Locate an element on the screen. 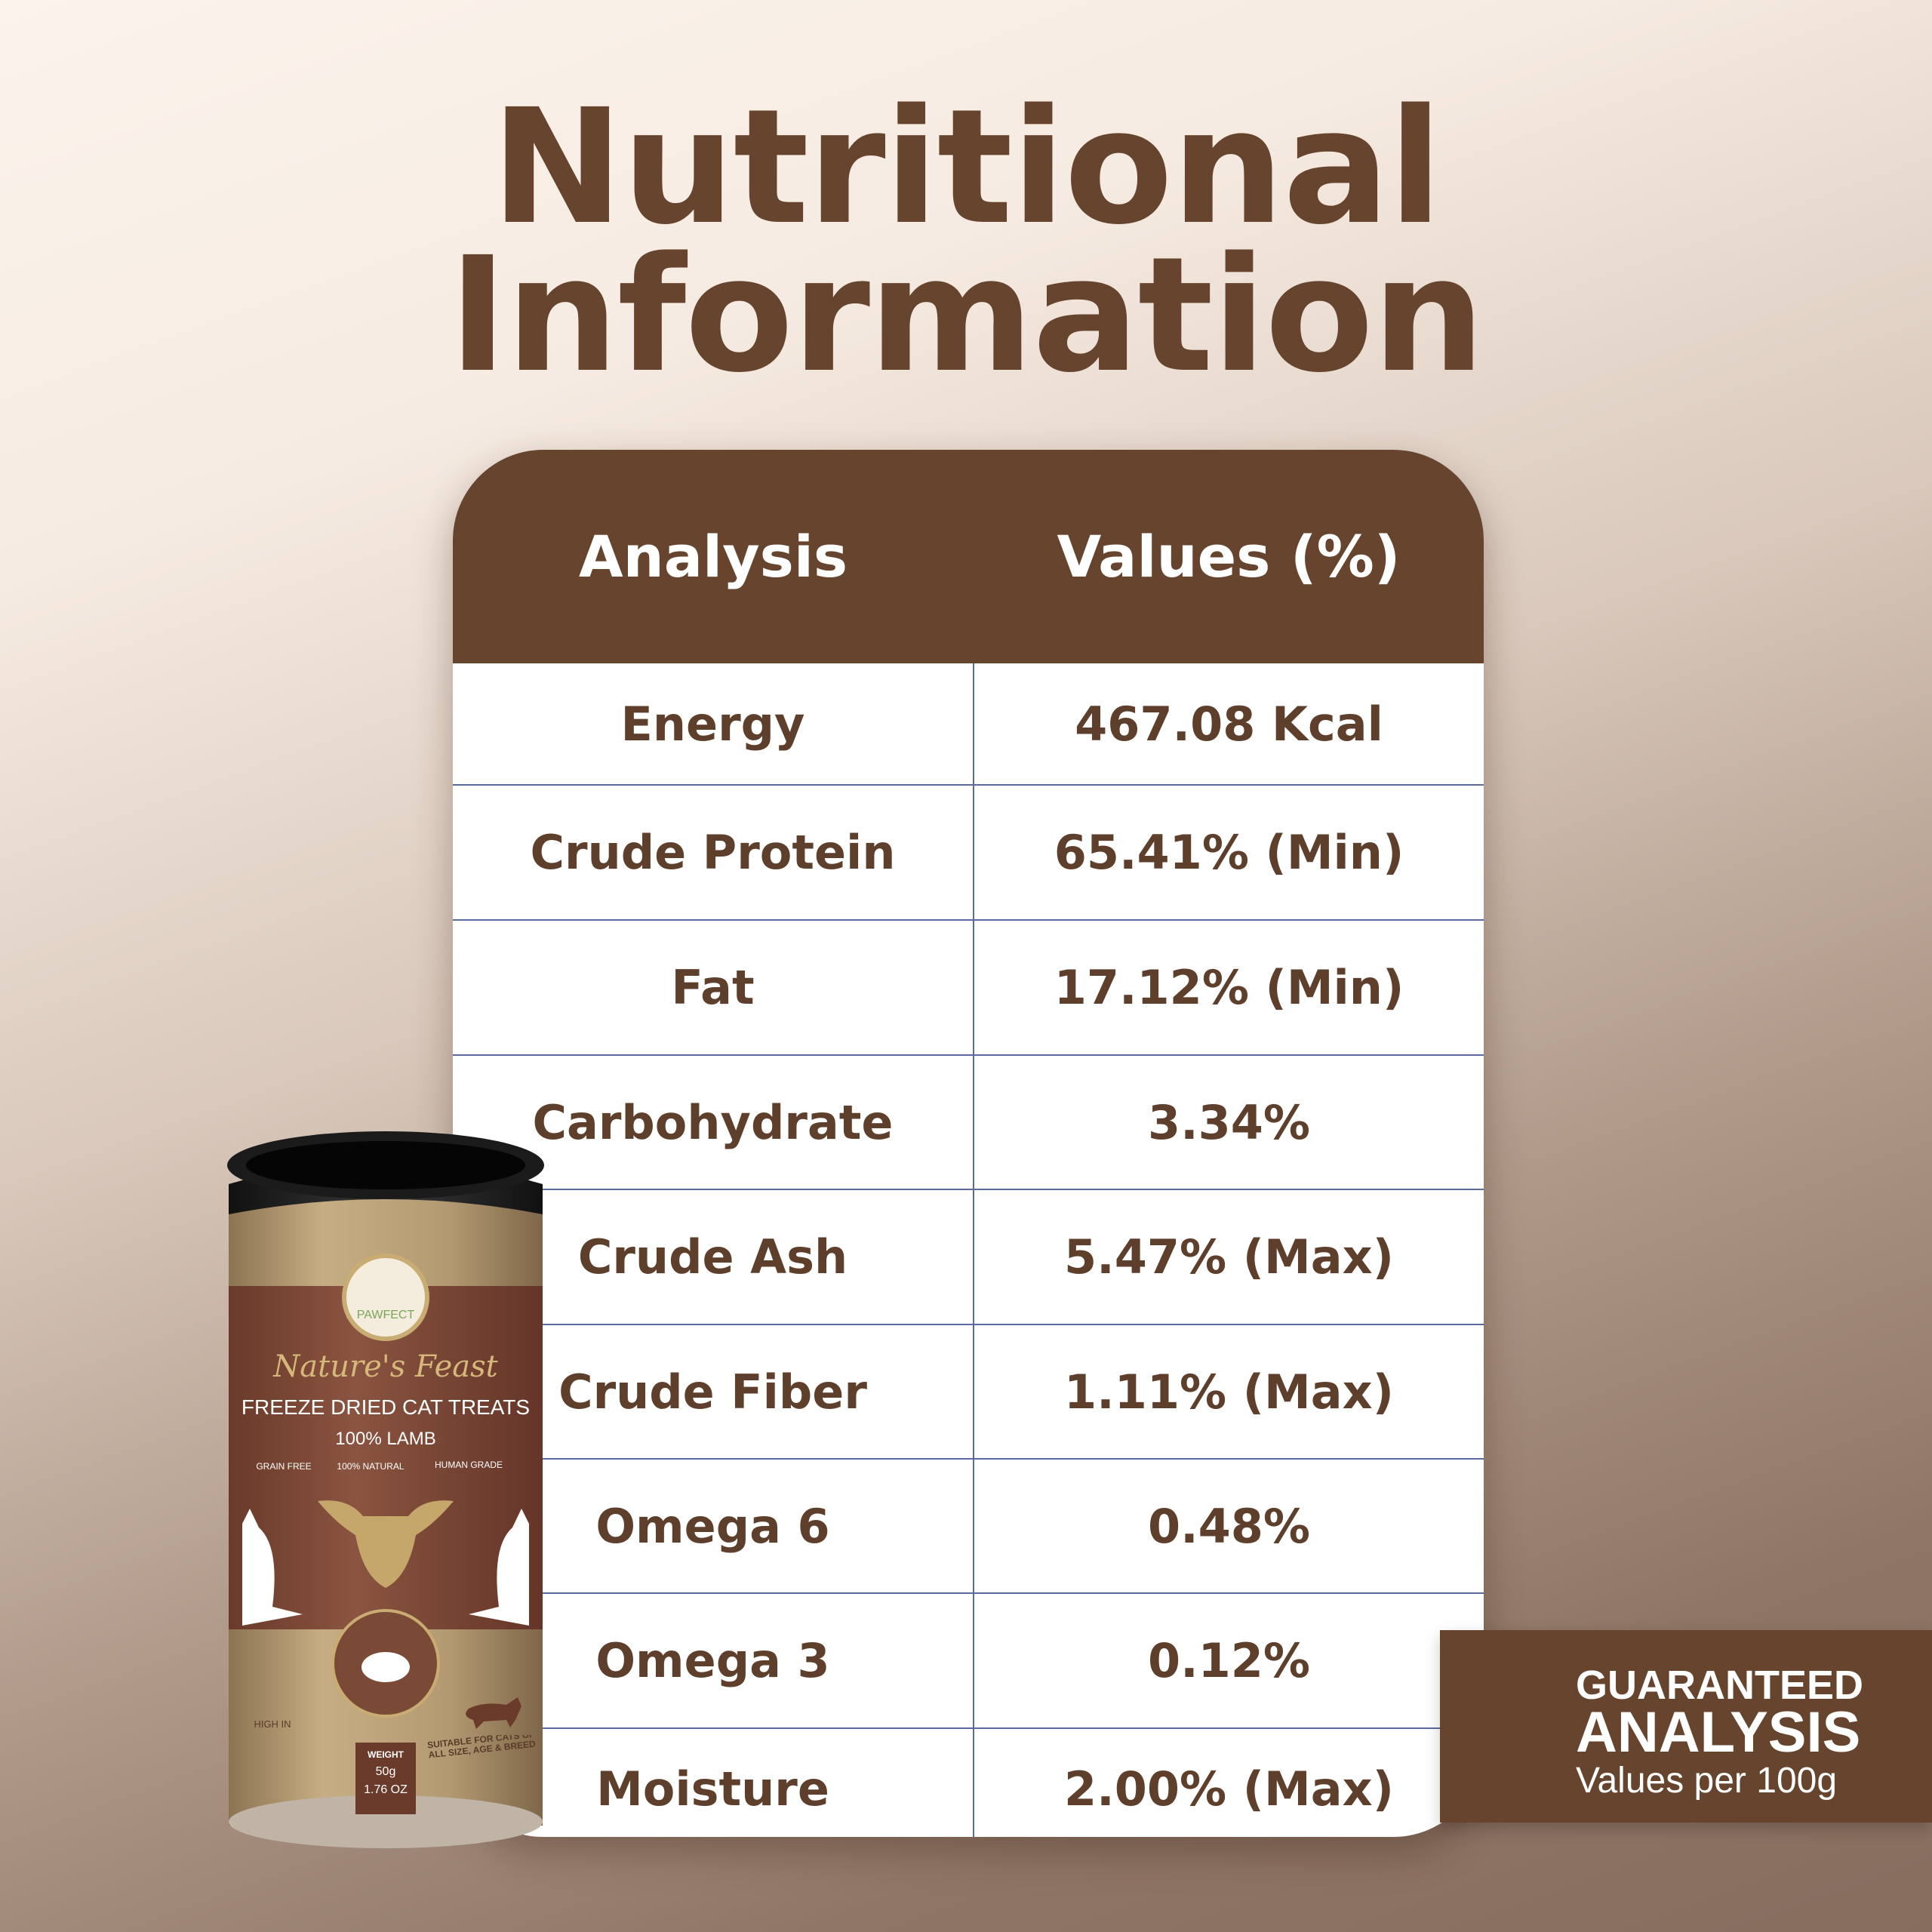 The height and width of the screenshot is (1932, 1932). table-row: Crude Ash 5.47% (Max) is located at coordinates (968, 1256).